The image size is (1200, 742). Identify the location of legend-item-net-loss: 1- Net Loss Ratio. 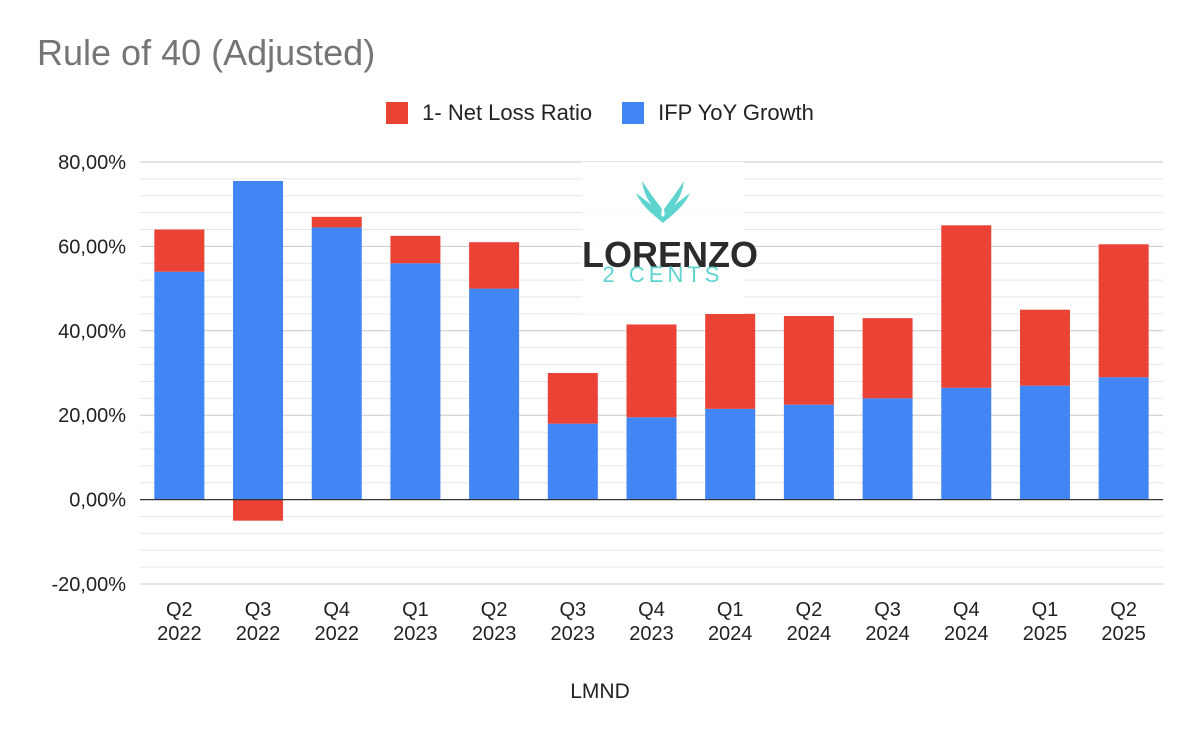
(489, 113).